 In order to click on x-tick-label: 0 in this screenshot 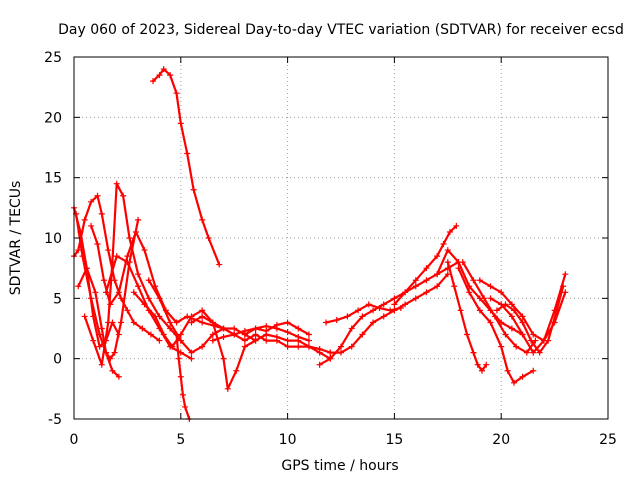, I will do `click(74, 440)`.